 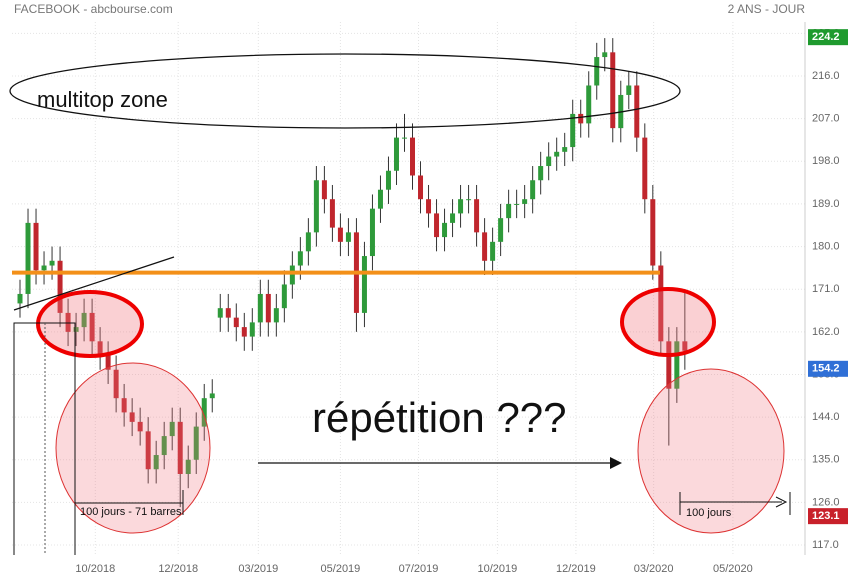 I want to click on price-markers: 224.2 154.2 123.1, so click(x=828, y=277).